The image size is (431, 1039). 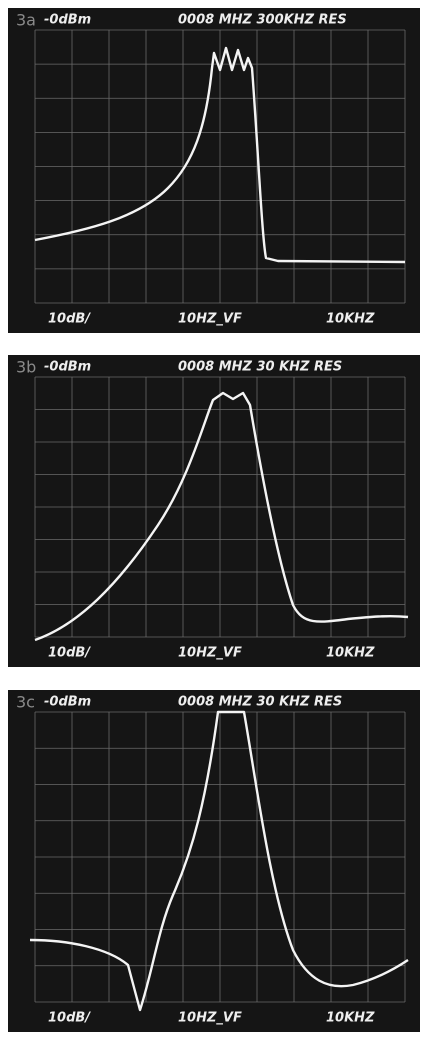 What do you see at coordinates (26, 367) in the screenshot?
I see `figure-label: 3b` at bounding box center [26, 367].